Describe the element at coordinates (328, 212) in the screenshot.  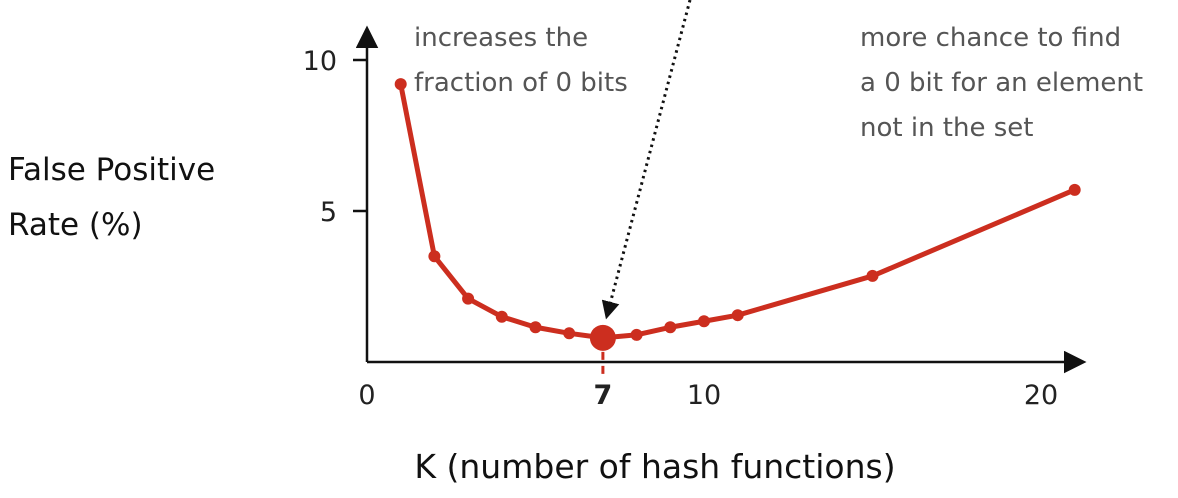
I see `y-tick-label: 5` at that location.